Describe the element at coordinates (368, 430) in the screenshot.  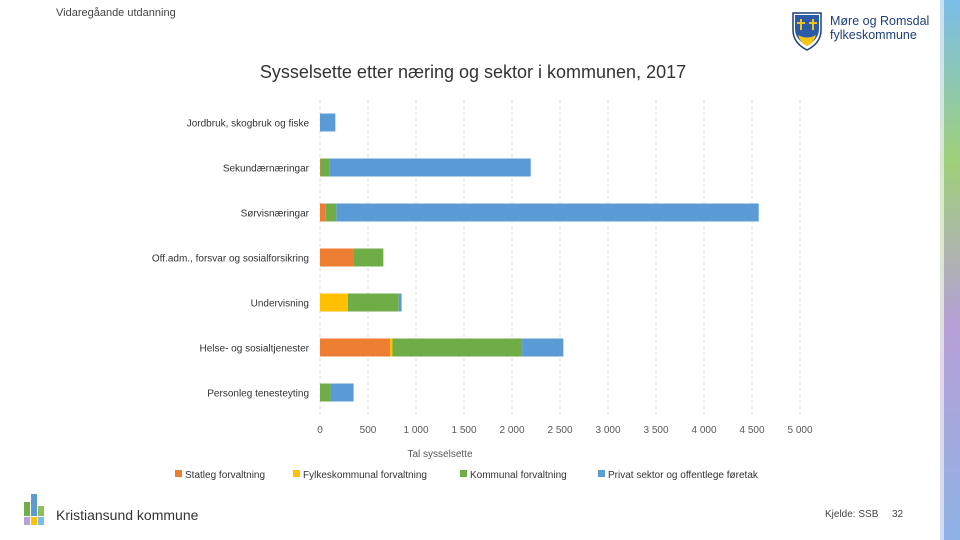
I see `x-tick-label: 500` at that location.